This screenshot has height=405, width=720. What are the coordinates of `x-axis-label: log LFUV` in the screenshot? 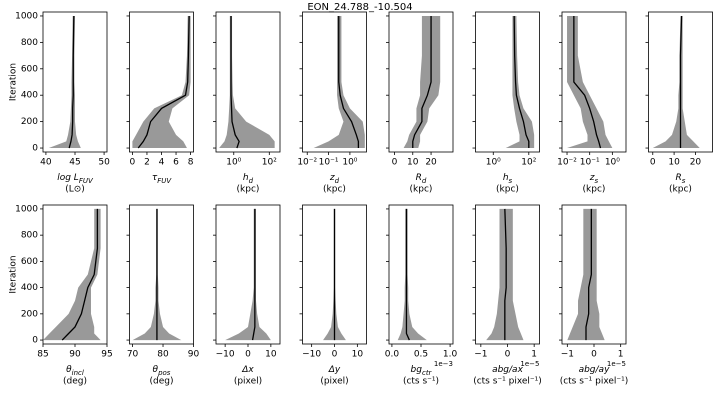 It's located at (75, 179).